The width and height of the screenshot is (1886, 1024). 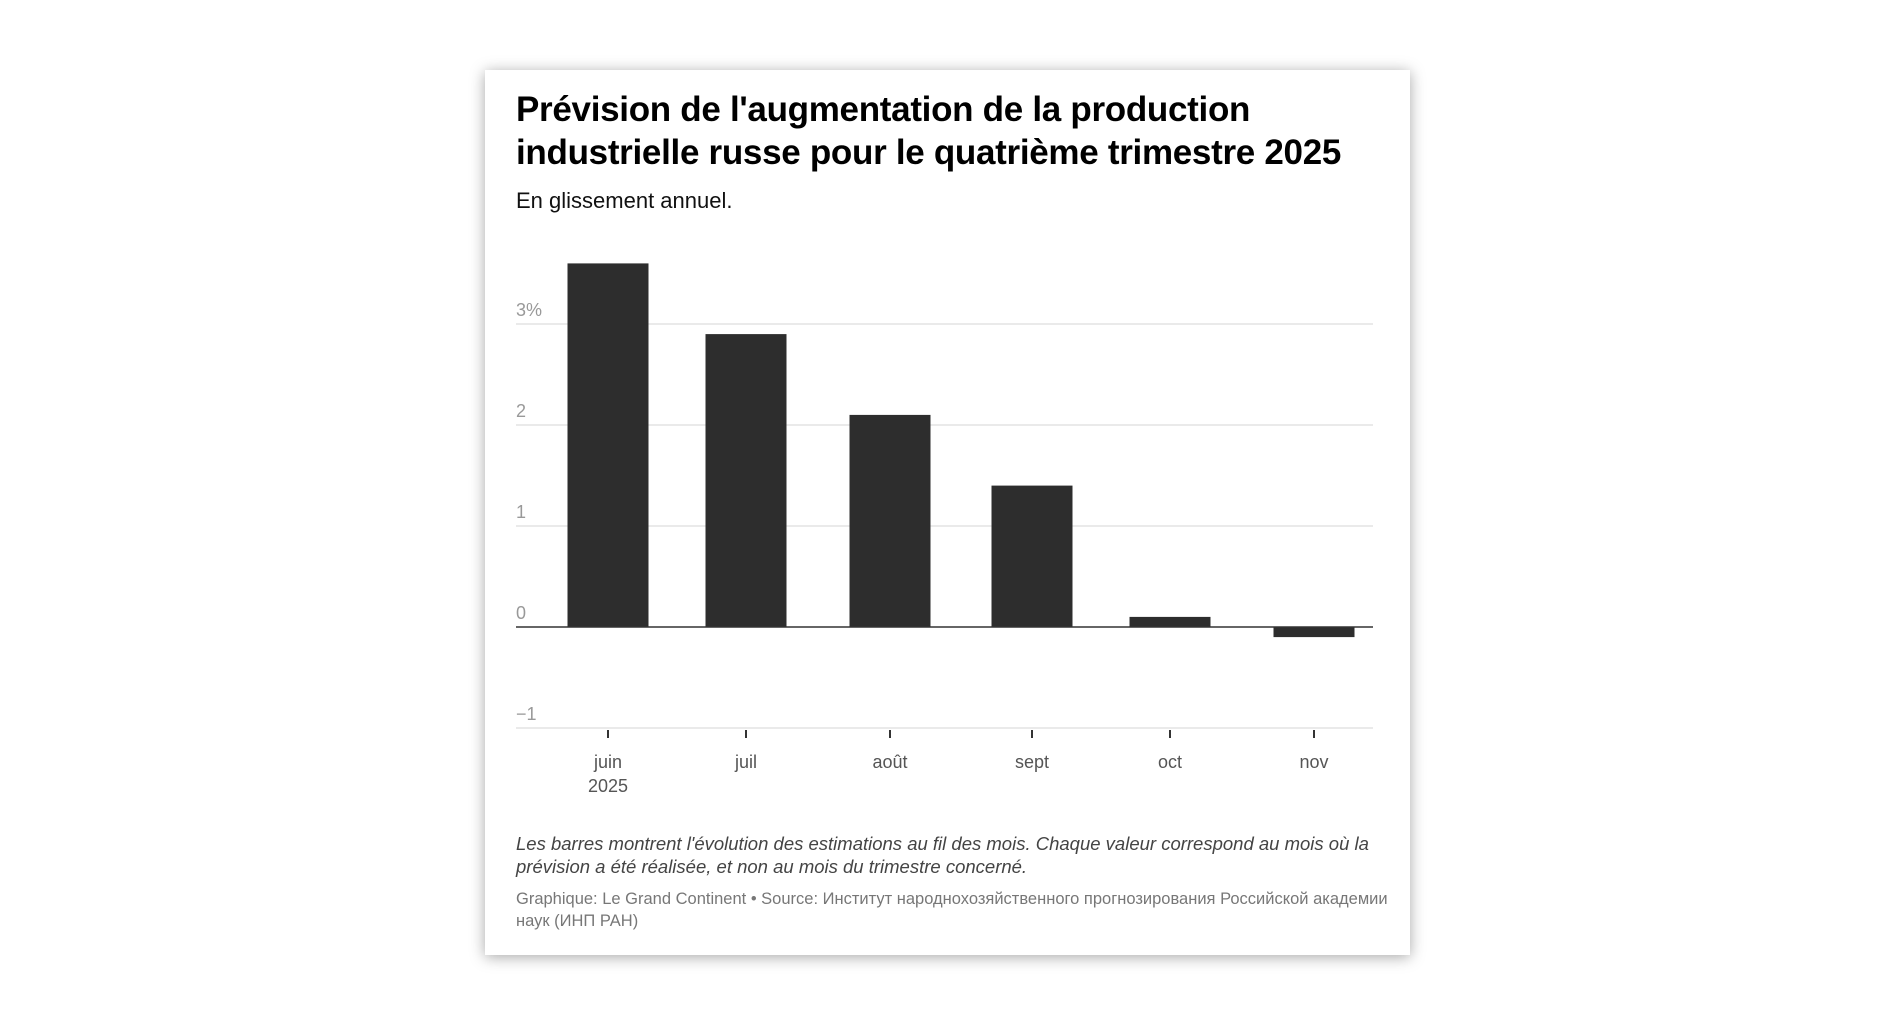 I want to click on bar-août, so click(x=890, y=520).